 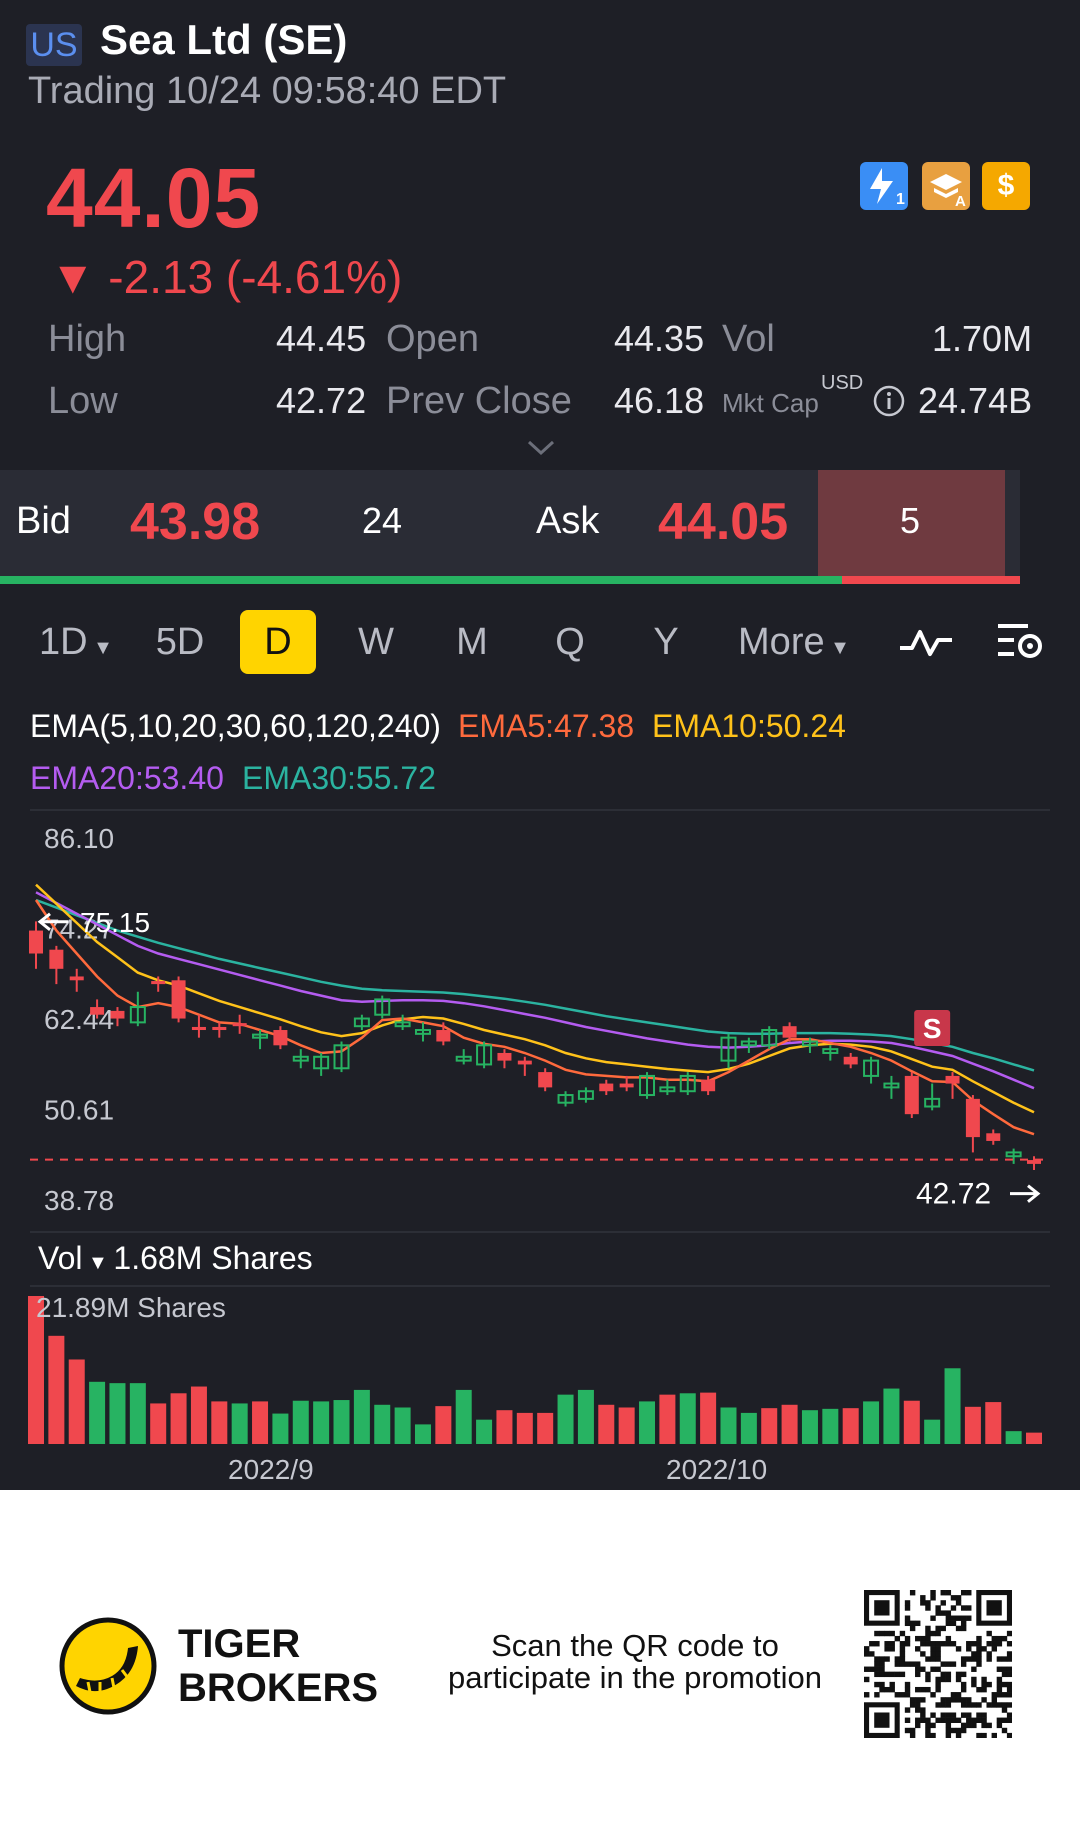 I want to click on lightning-badge-icon: 1, so click(x=884, y=186).